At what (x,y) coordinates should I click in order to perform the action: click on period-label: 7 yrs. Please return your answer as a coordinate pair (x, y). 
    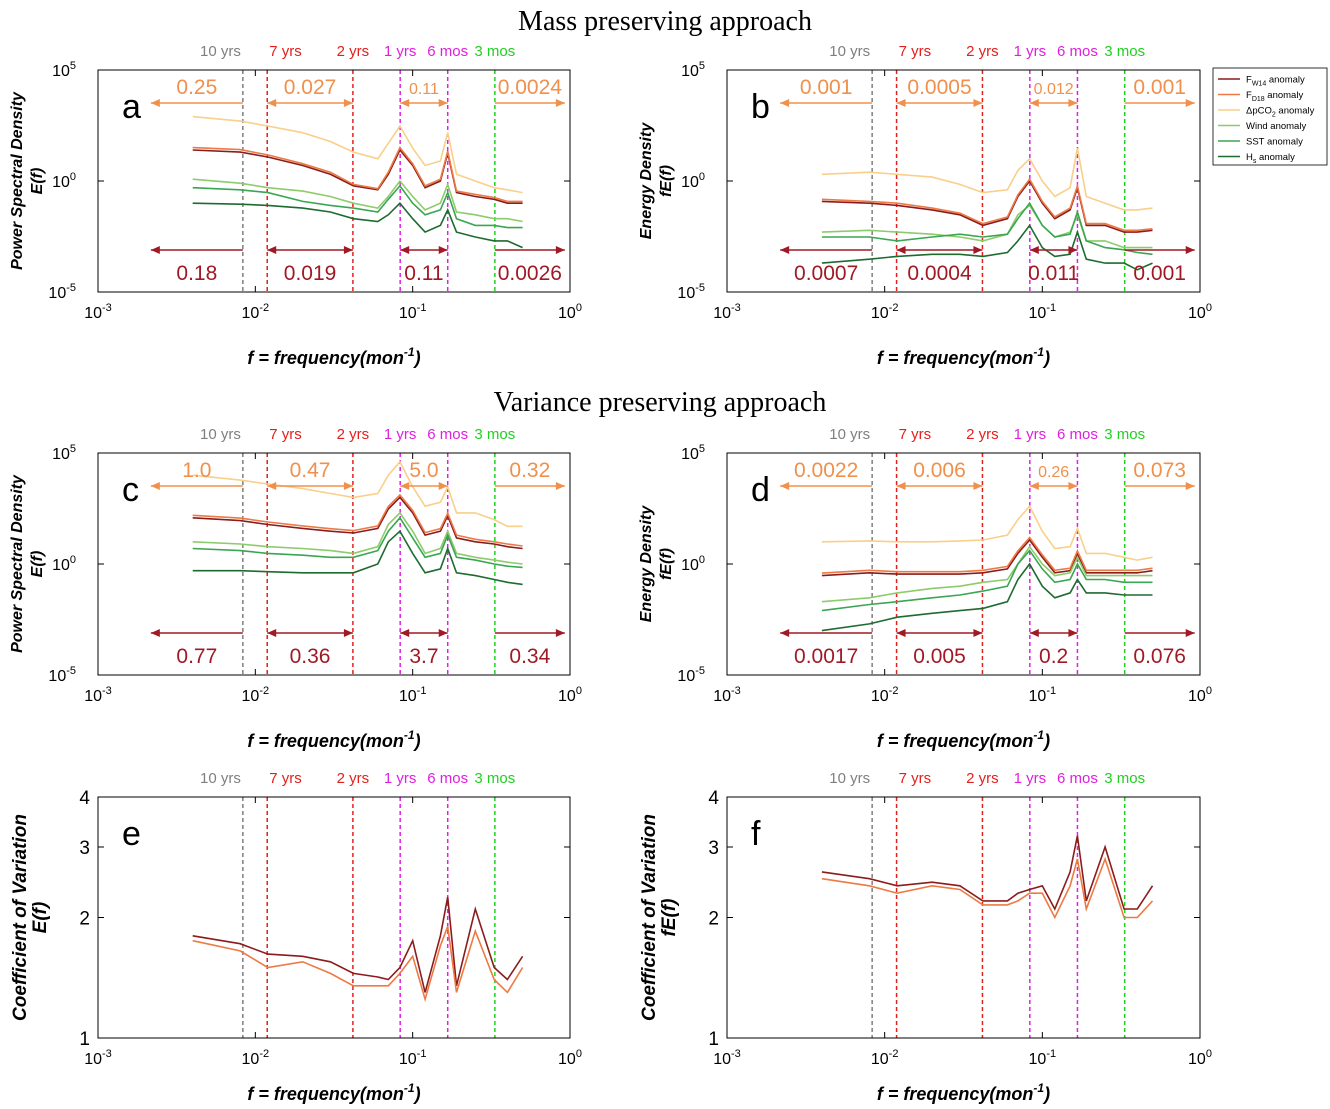
    Looking at the image, I should click on (285, 434).